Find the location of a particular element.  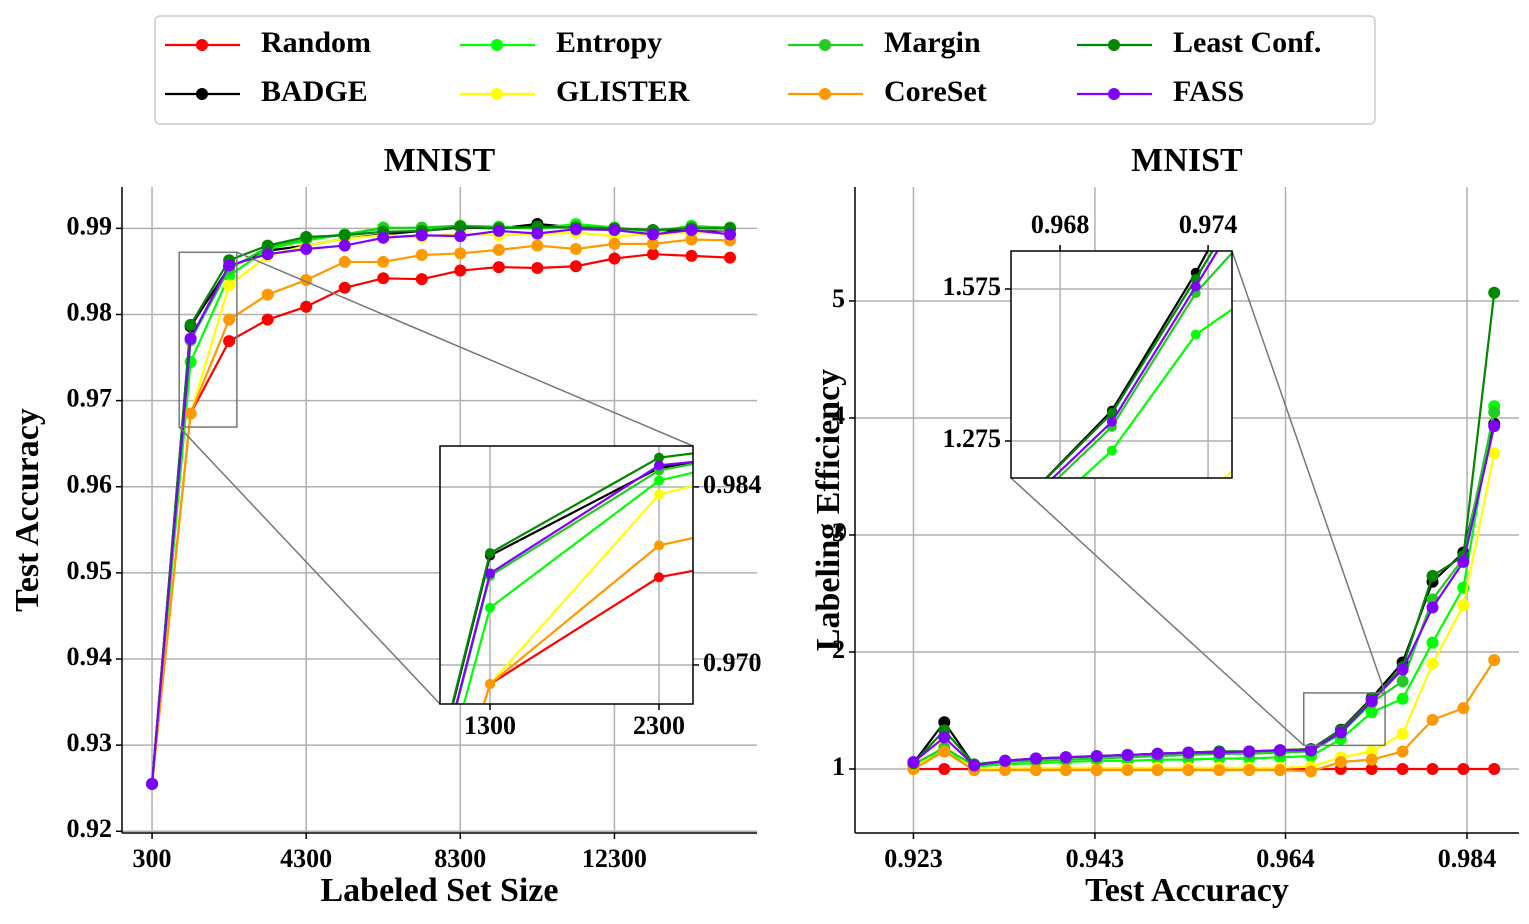

x-axis-label: Labeled Set Size is located at coordinates (440, 890).